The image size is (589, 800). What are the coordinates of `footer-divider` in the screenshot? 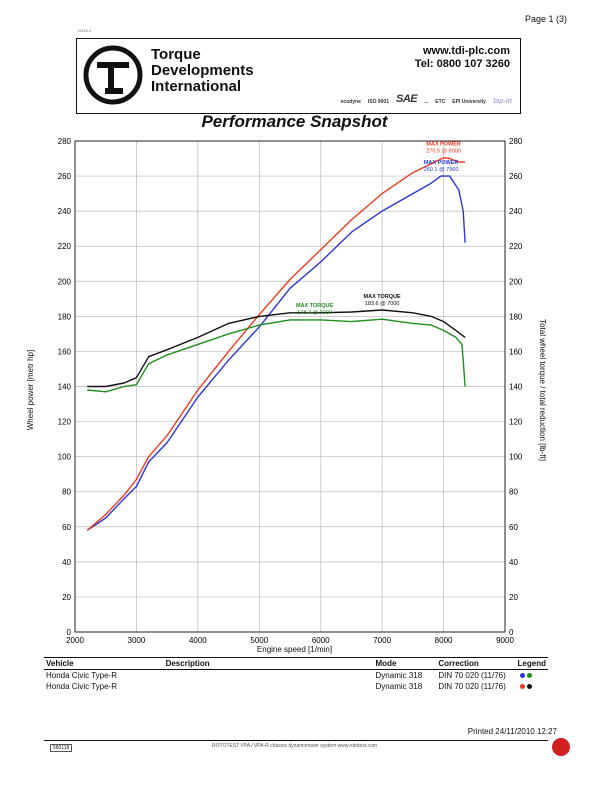 It's located at (296, 740).